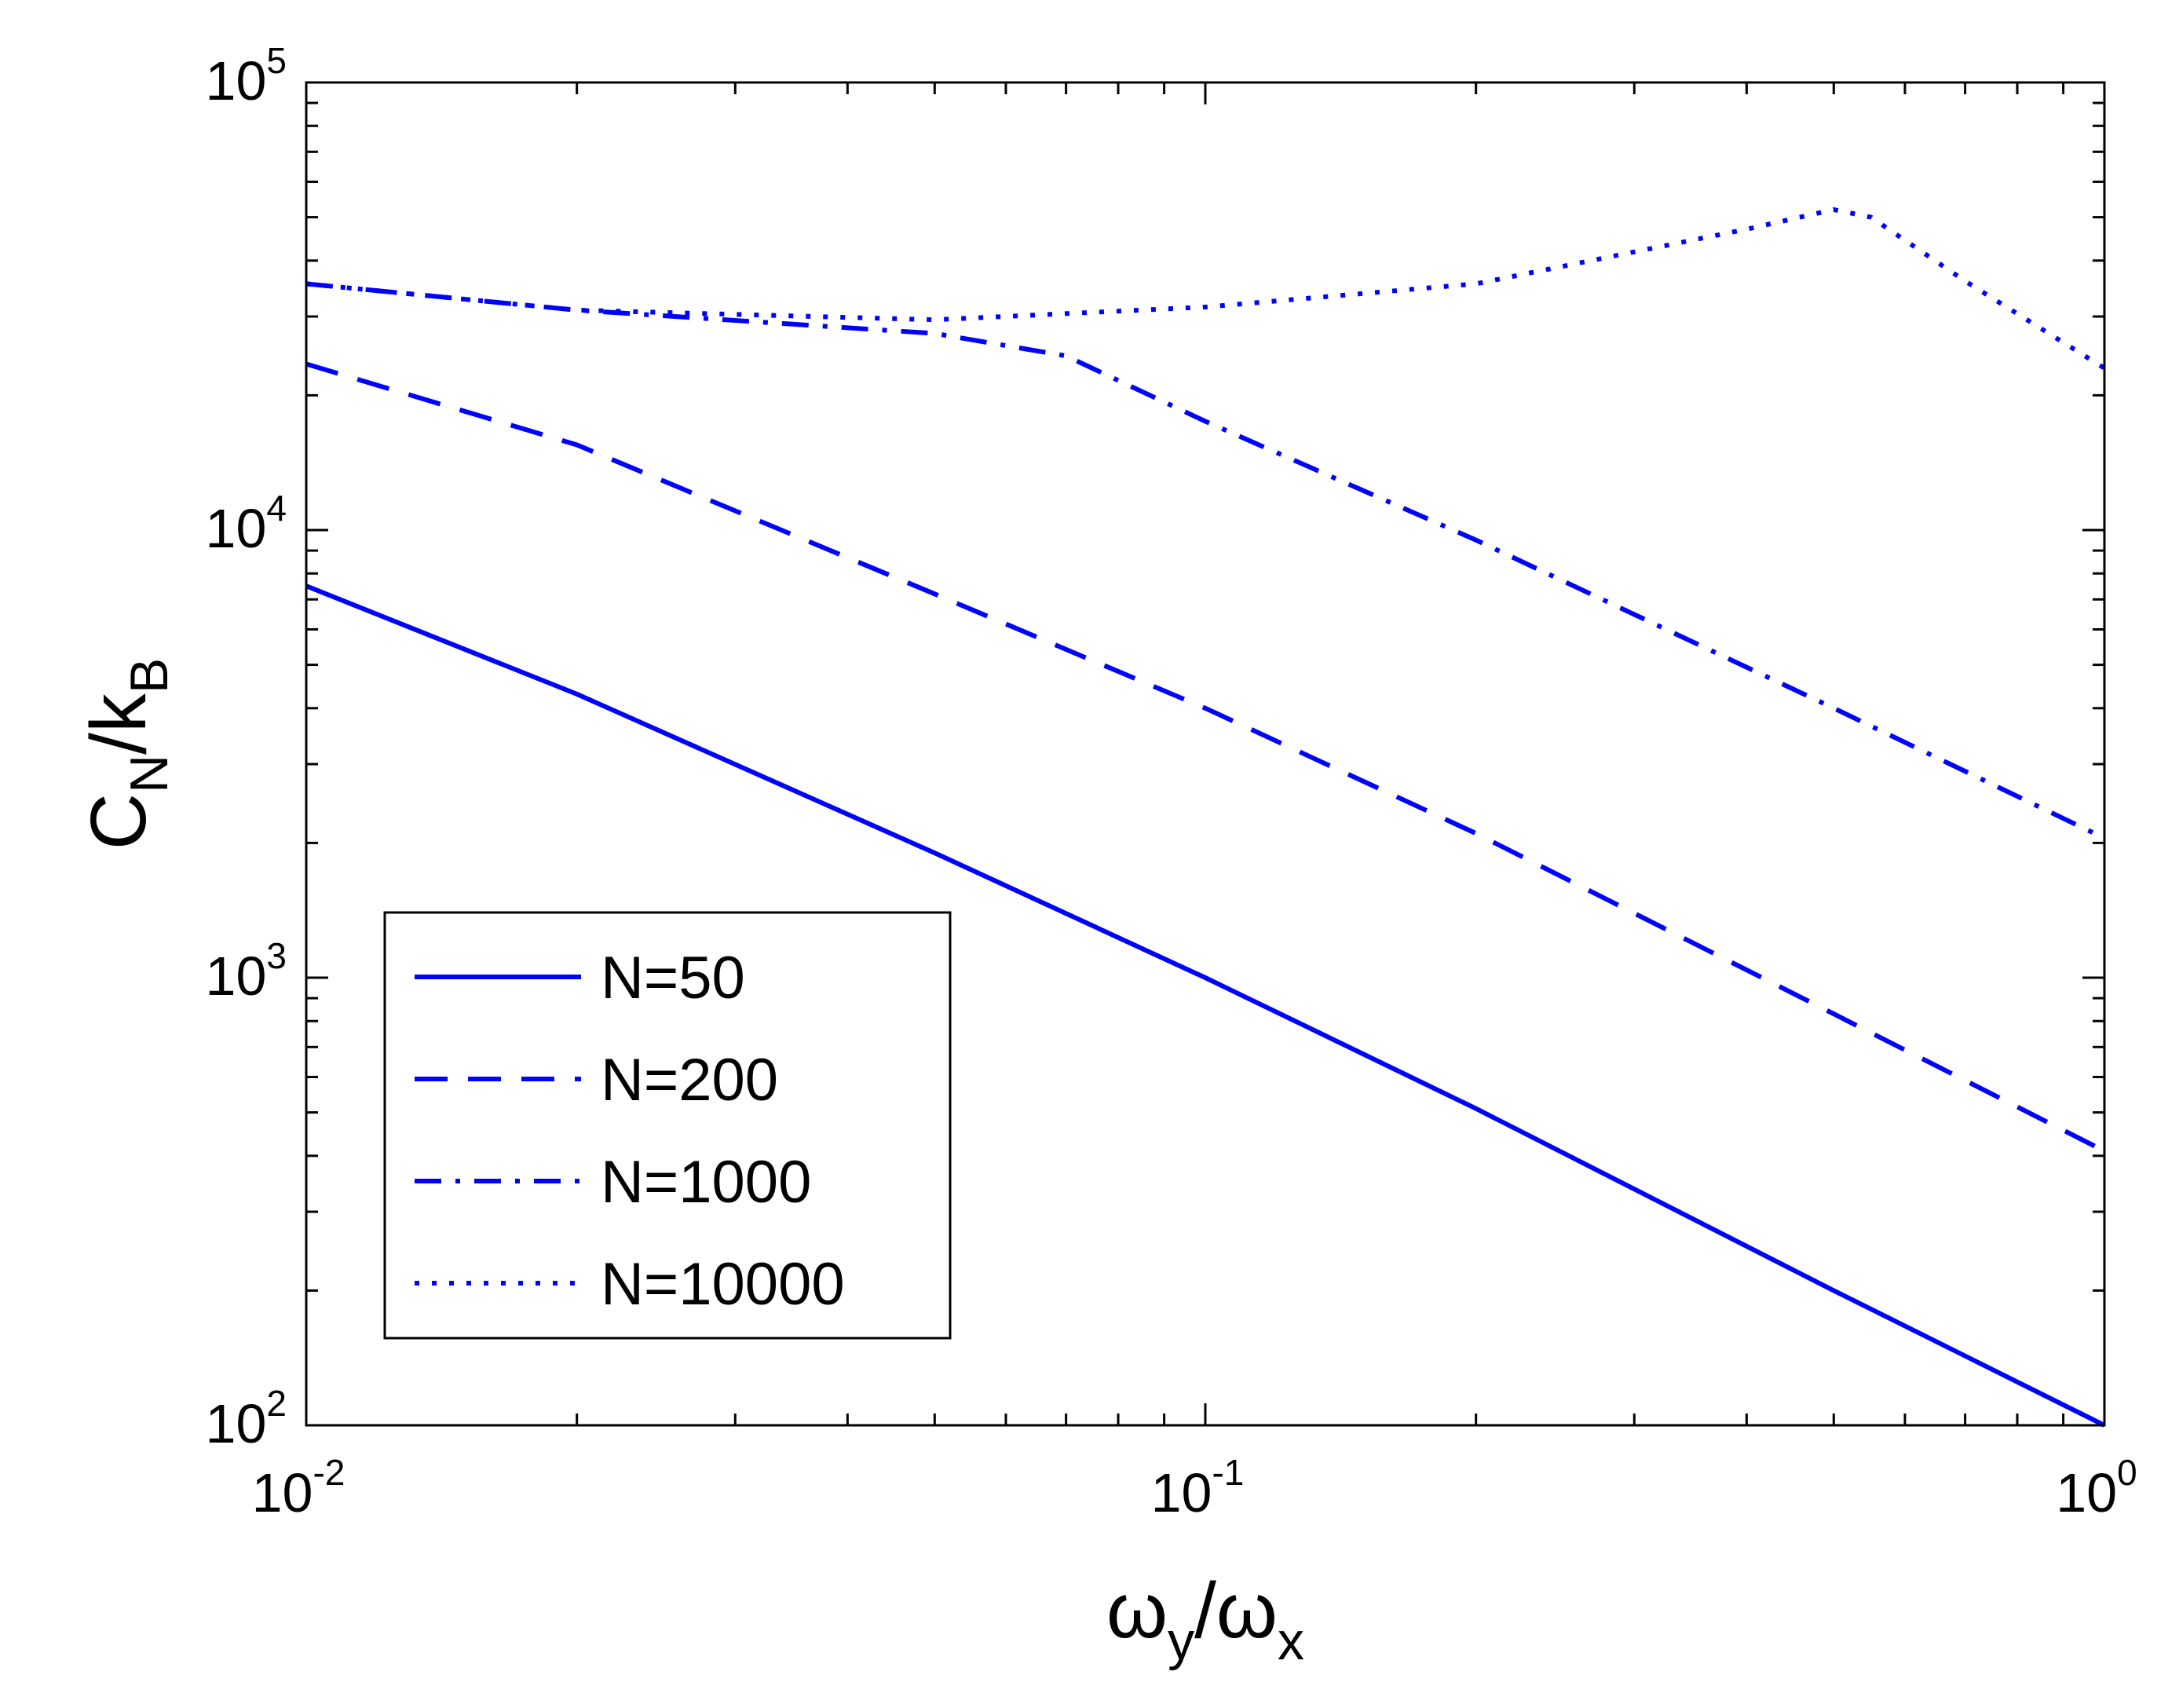 This screenshot has height=1708, width=2168. I want to click on y-label-slash: /, so click(119, 744).